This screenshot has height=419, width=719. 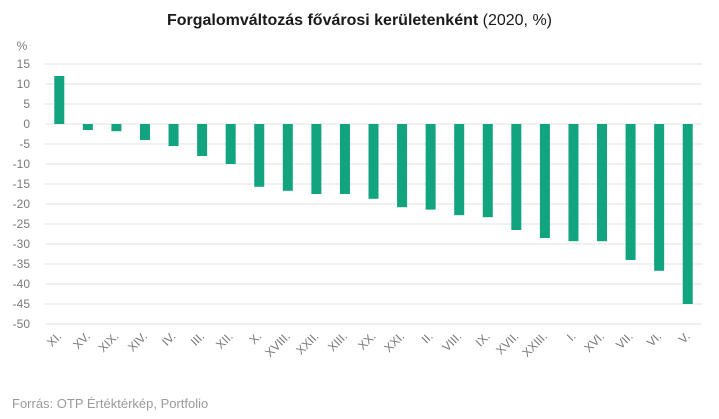 I want to click on x-tick-label: XVIII., so click(x=277, y=344).